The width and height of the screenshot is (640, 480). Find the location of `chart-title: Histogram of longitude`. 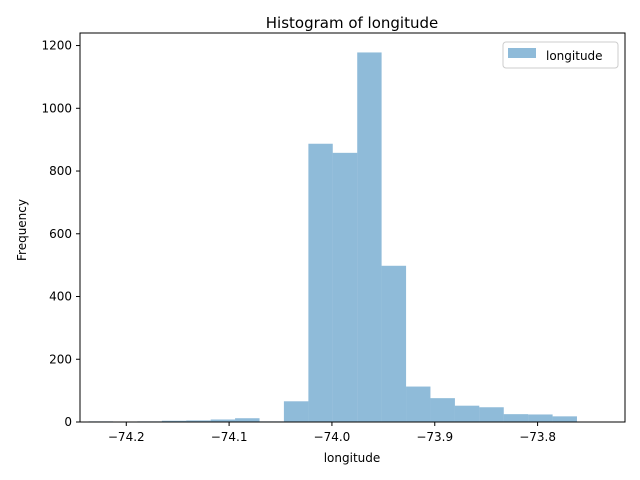

chart-title: Histogram of longitude is located at coordinates (352, 23).